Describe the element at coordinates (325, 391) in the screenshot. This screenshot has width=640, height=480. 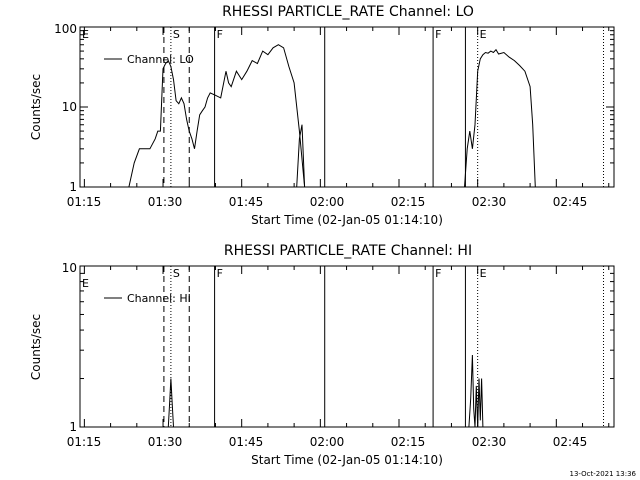
I see `data-series` at that location.